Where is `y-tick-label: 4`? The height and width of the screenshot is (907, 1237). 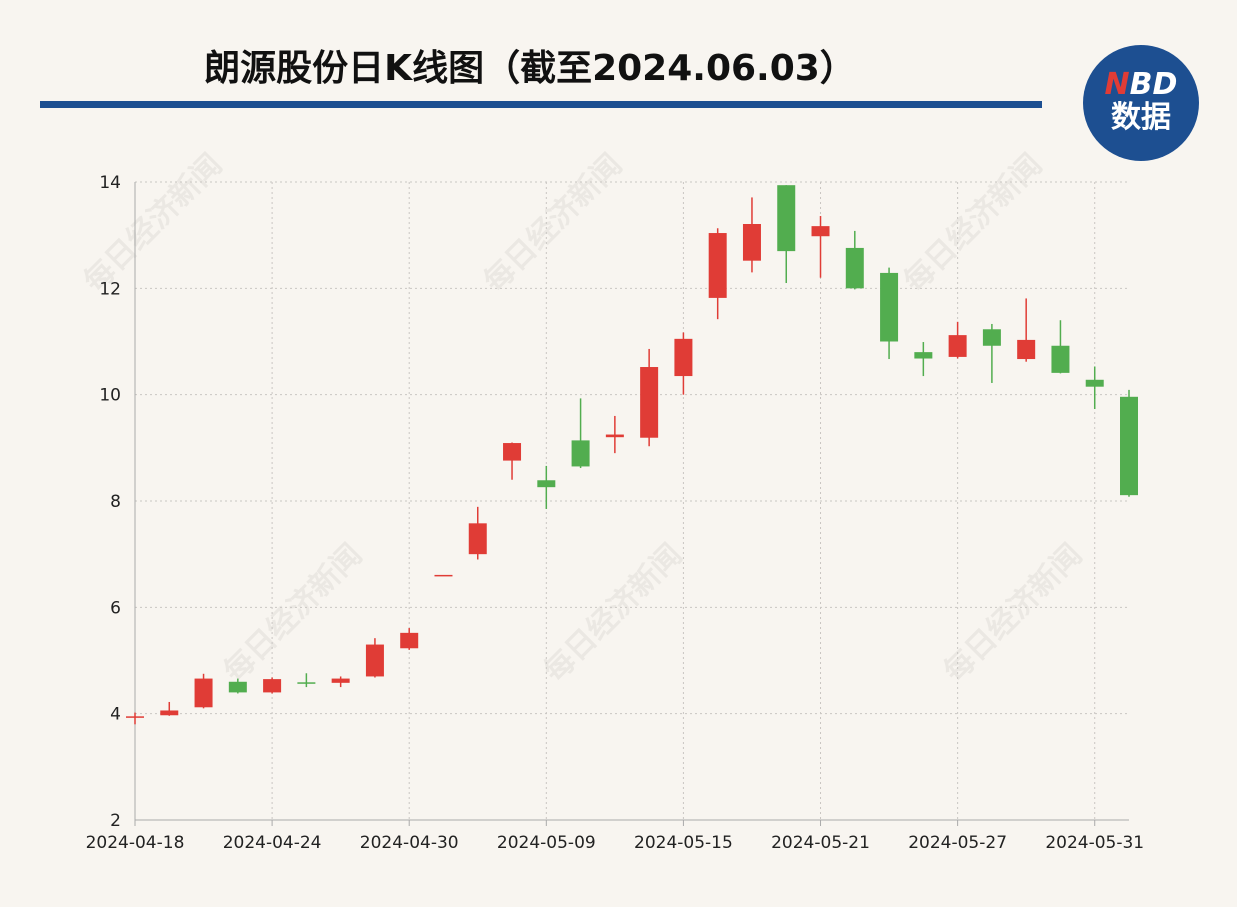 y-tick-label: 4 is located at coordinates (115, 715).